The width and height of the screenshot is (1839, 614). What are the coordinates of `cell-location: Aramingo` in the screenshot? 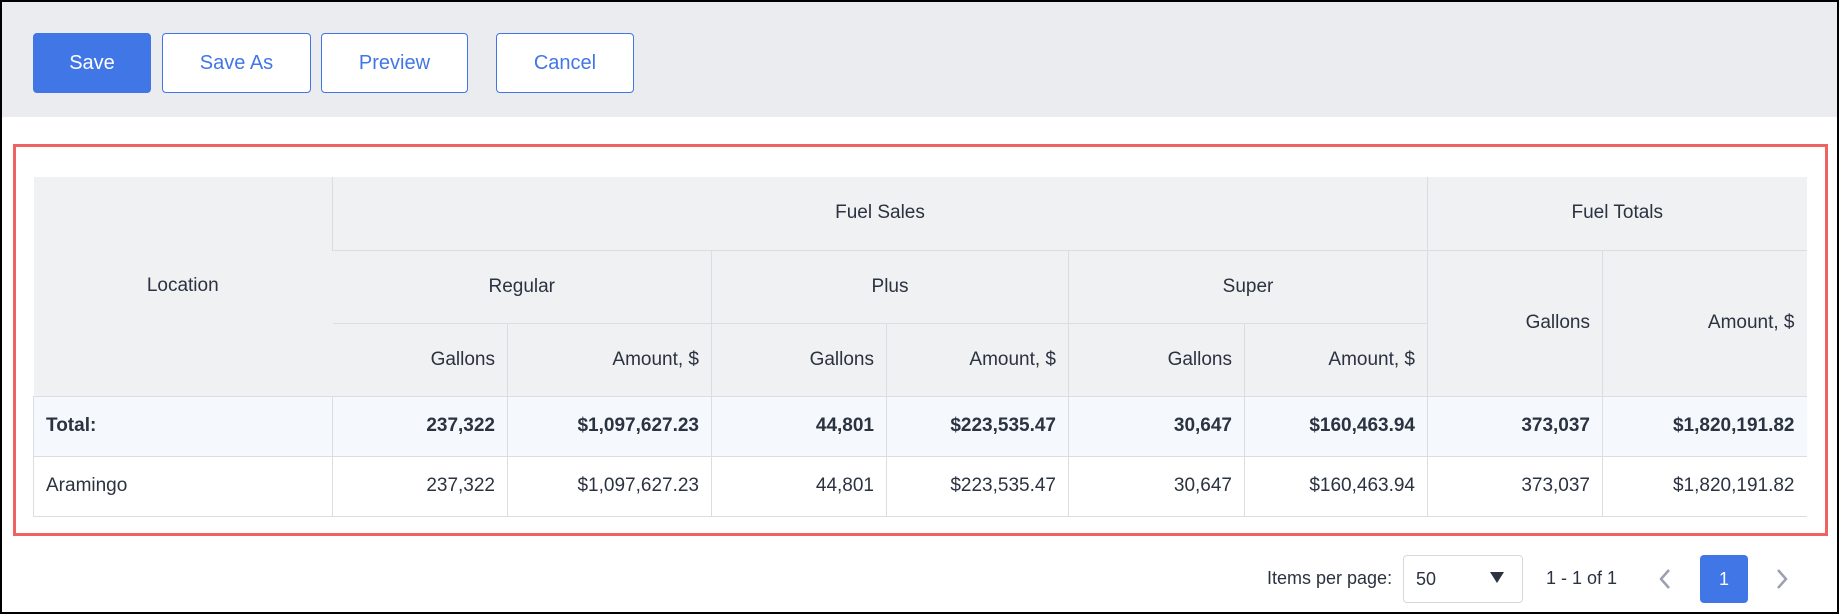 It's located at (183, 486).